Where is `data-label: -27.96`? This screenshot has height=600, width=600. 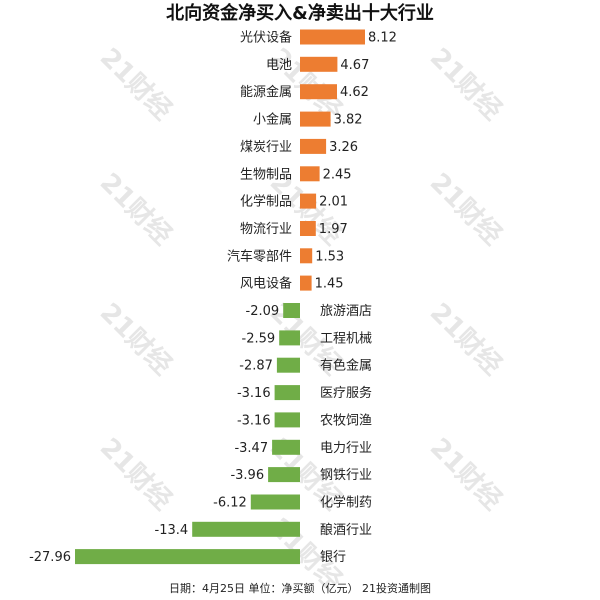 data-label: -27.96 is located at coordinates (50, 557).